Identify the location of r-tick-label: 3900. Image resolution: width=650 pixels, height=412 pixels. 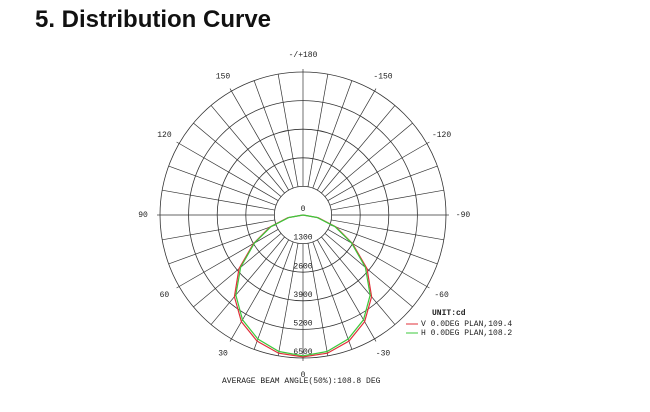
(302, 295).